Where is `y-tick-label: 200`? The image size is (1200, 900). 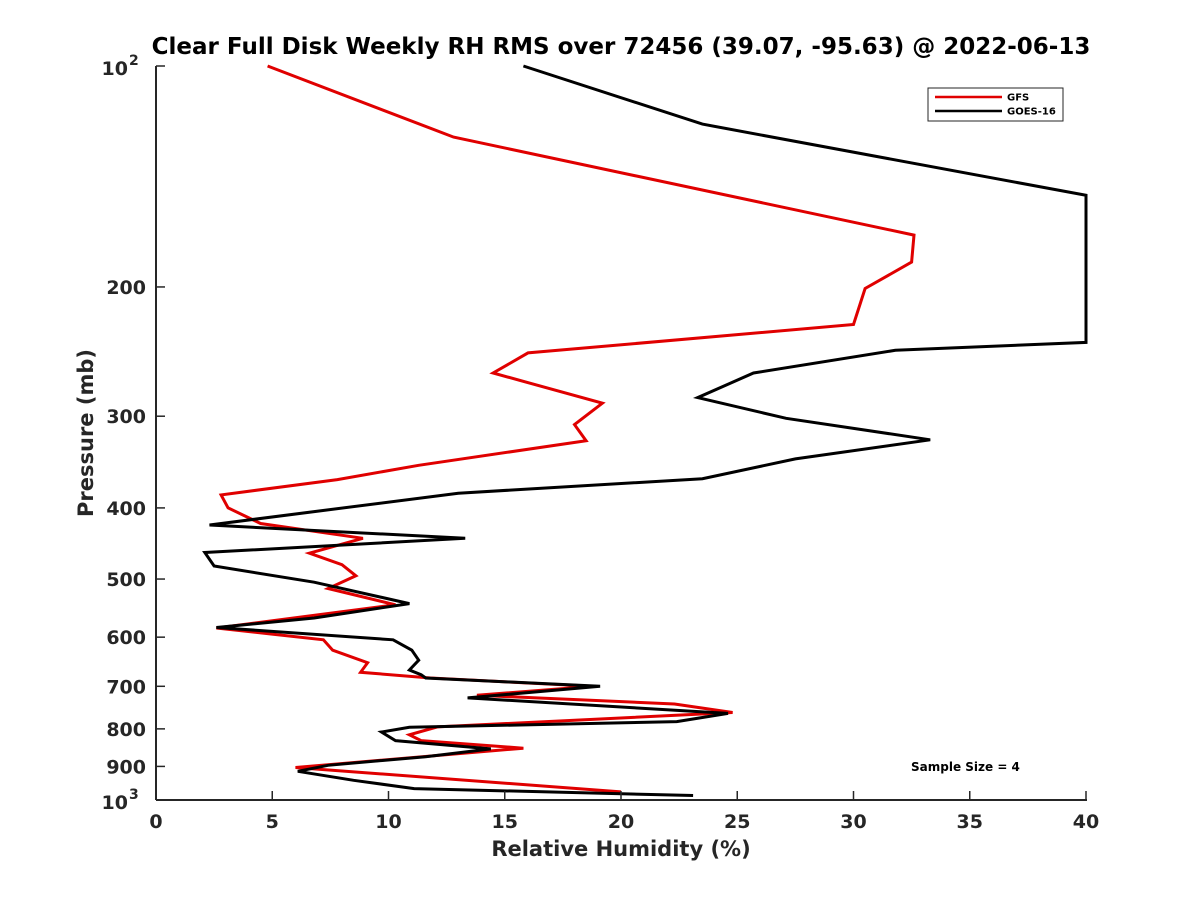
y-tick-label: 200 is located at coordinates (126, 288).